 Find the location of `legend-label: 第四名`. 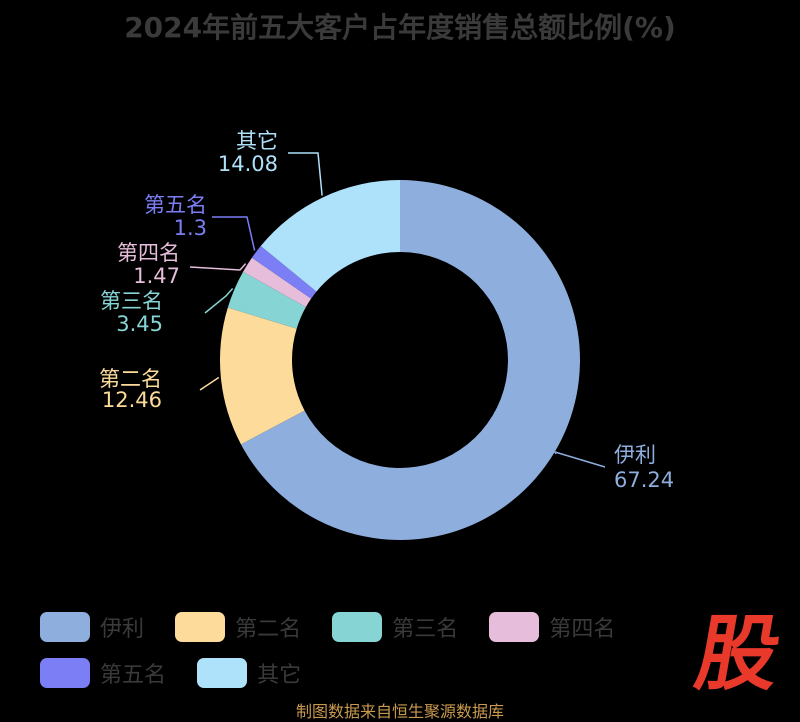

legend-label: 第四名 is located at coordinates (582, 629).